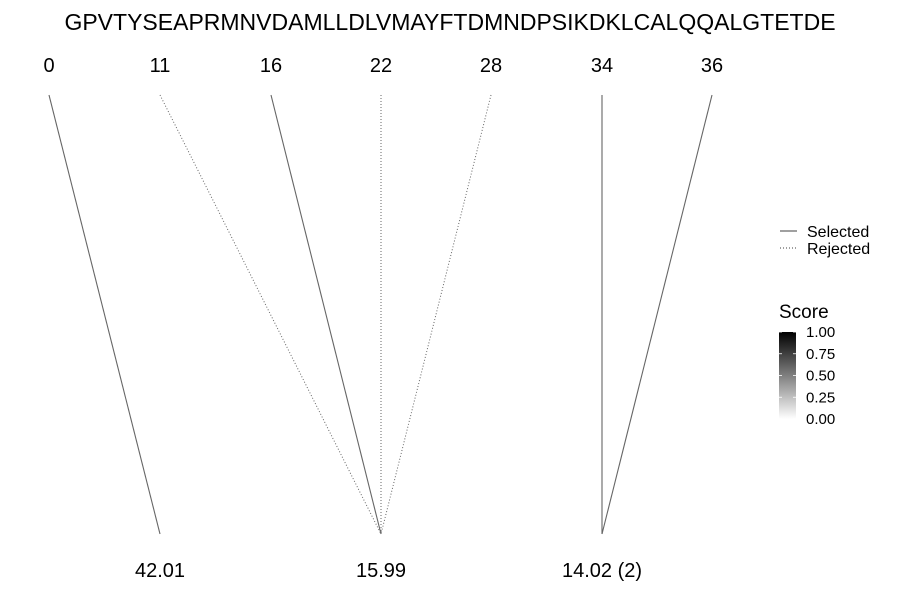 This screenshot has height=600, width=900. I want to click on top-position-label: 11, so click(160, 66).